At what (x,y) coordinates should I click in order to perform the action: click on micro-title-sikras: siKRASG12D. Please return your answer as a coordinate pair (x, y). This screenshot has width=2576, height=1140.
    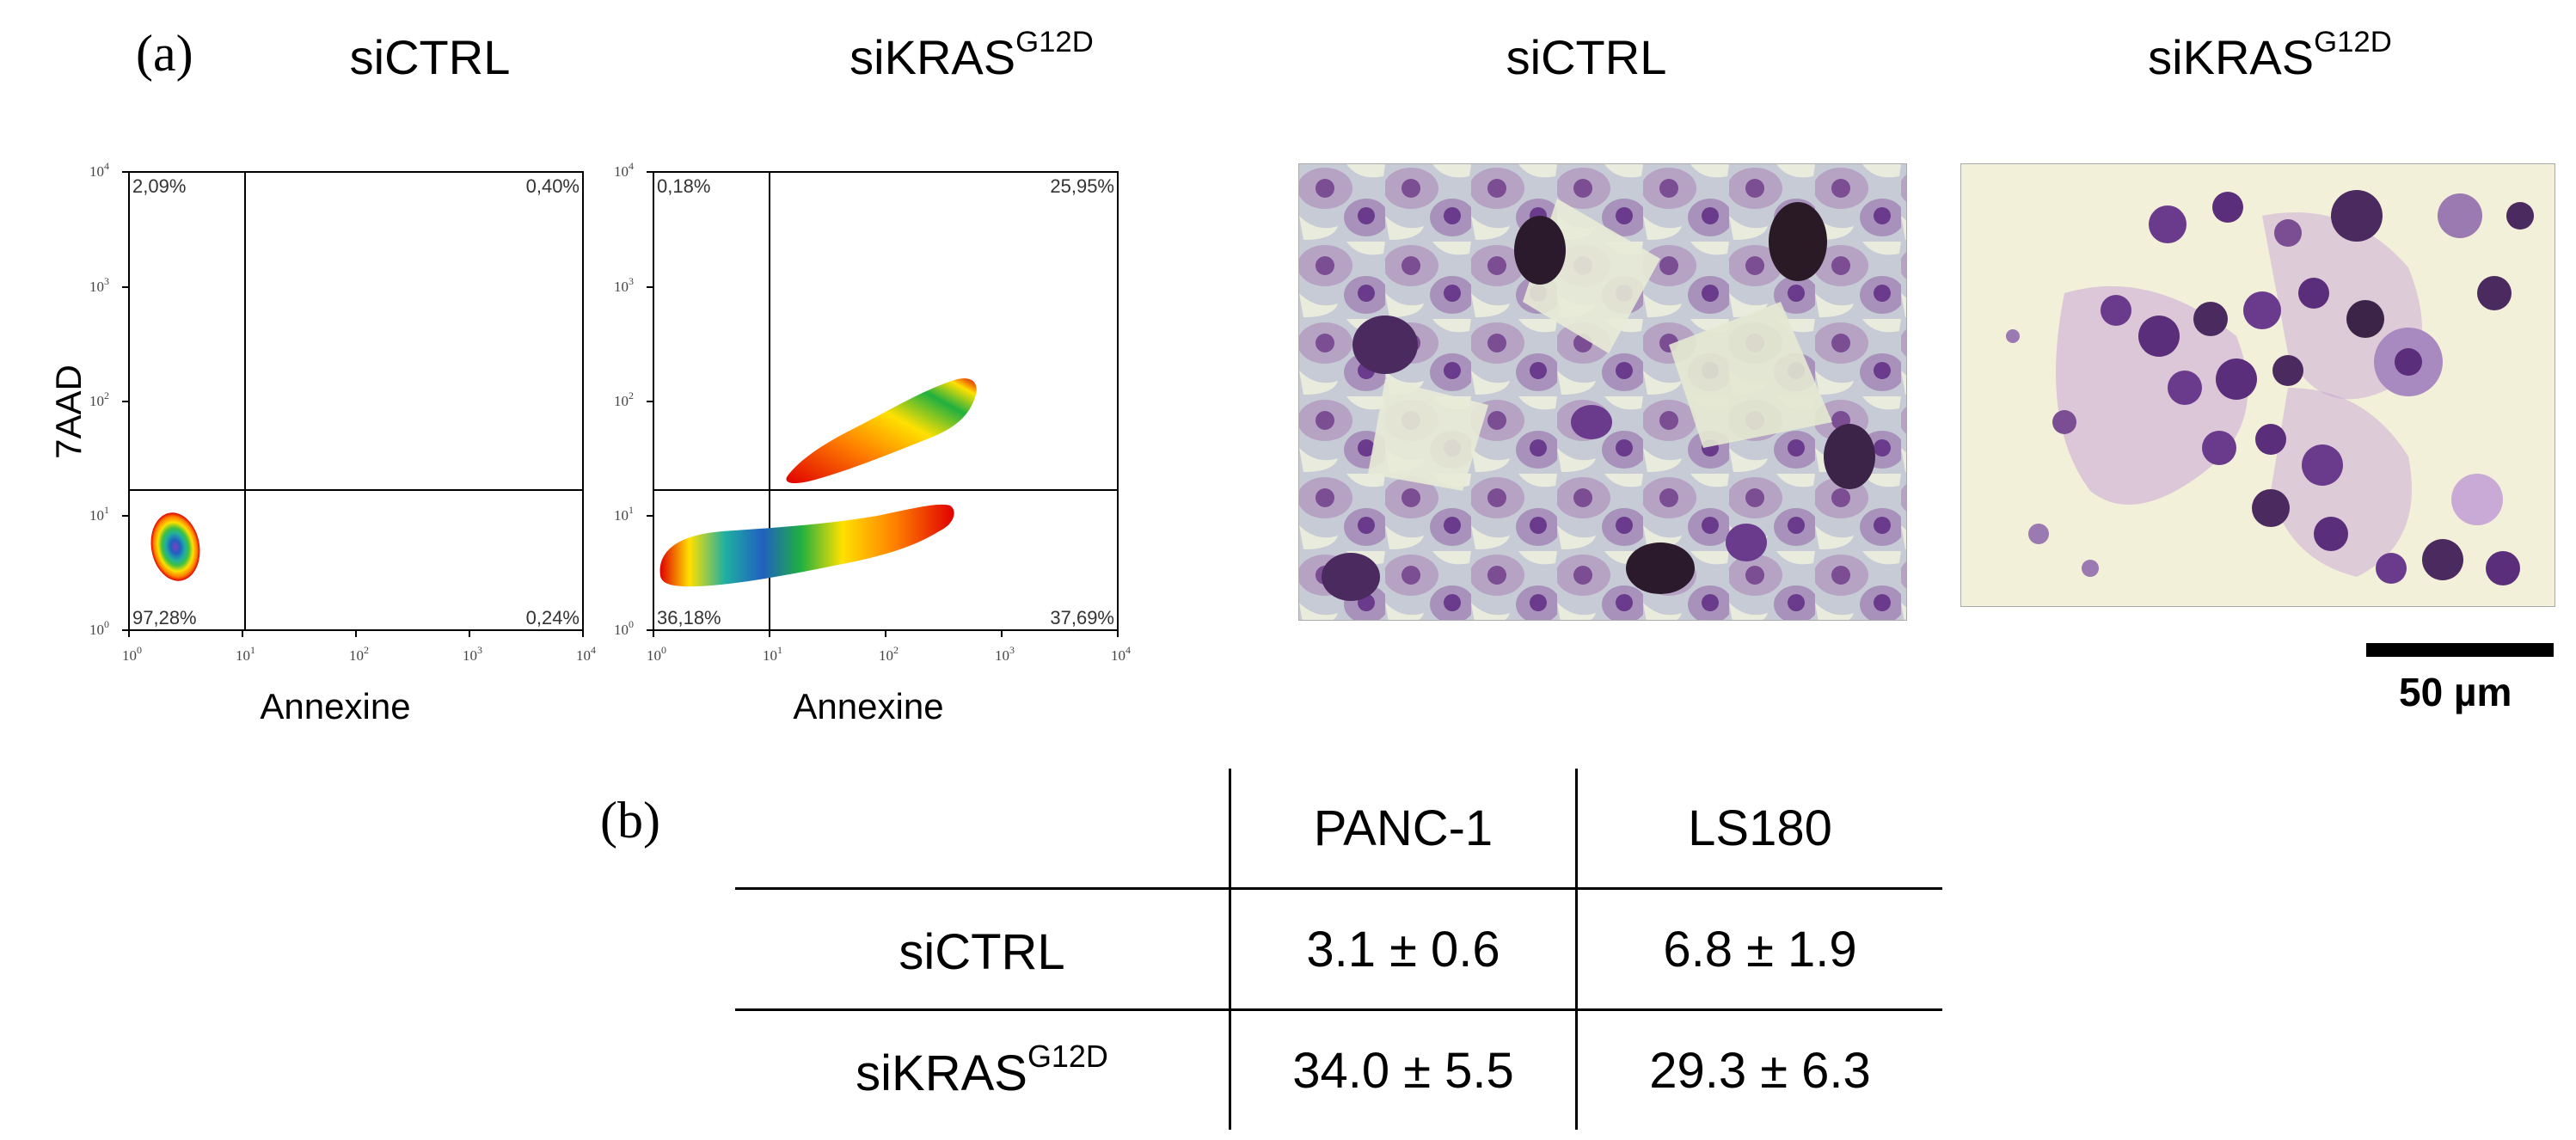
    Looking at the image, I should click on (2270, 56).